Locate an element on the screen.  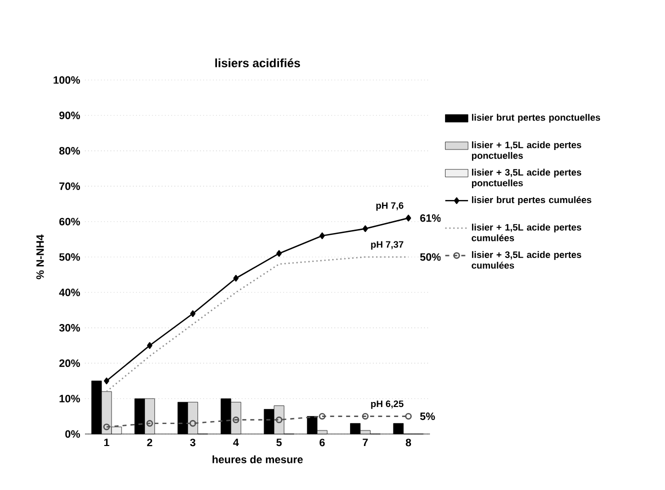
data-label: 61% is located at coordinates (430, 218).